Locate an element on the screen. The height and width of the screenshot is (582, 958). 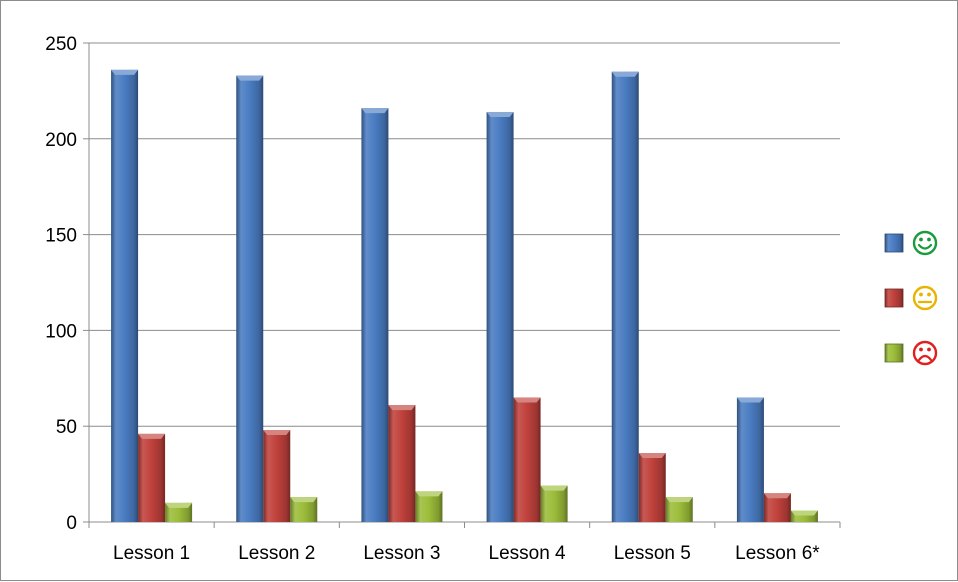
y-tick-label: 200 is located at coordinates (61, 140).